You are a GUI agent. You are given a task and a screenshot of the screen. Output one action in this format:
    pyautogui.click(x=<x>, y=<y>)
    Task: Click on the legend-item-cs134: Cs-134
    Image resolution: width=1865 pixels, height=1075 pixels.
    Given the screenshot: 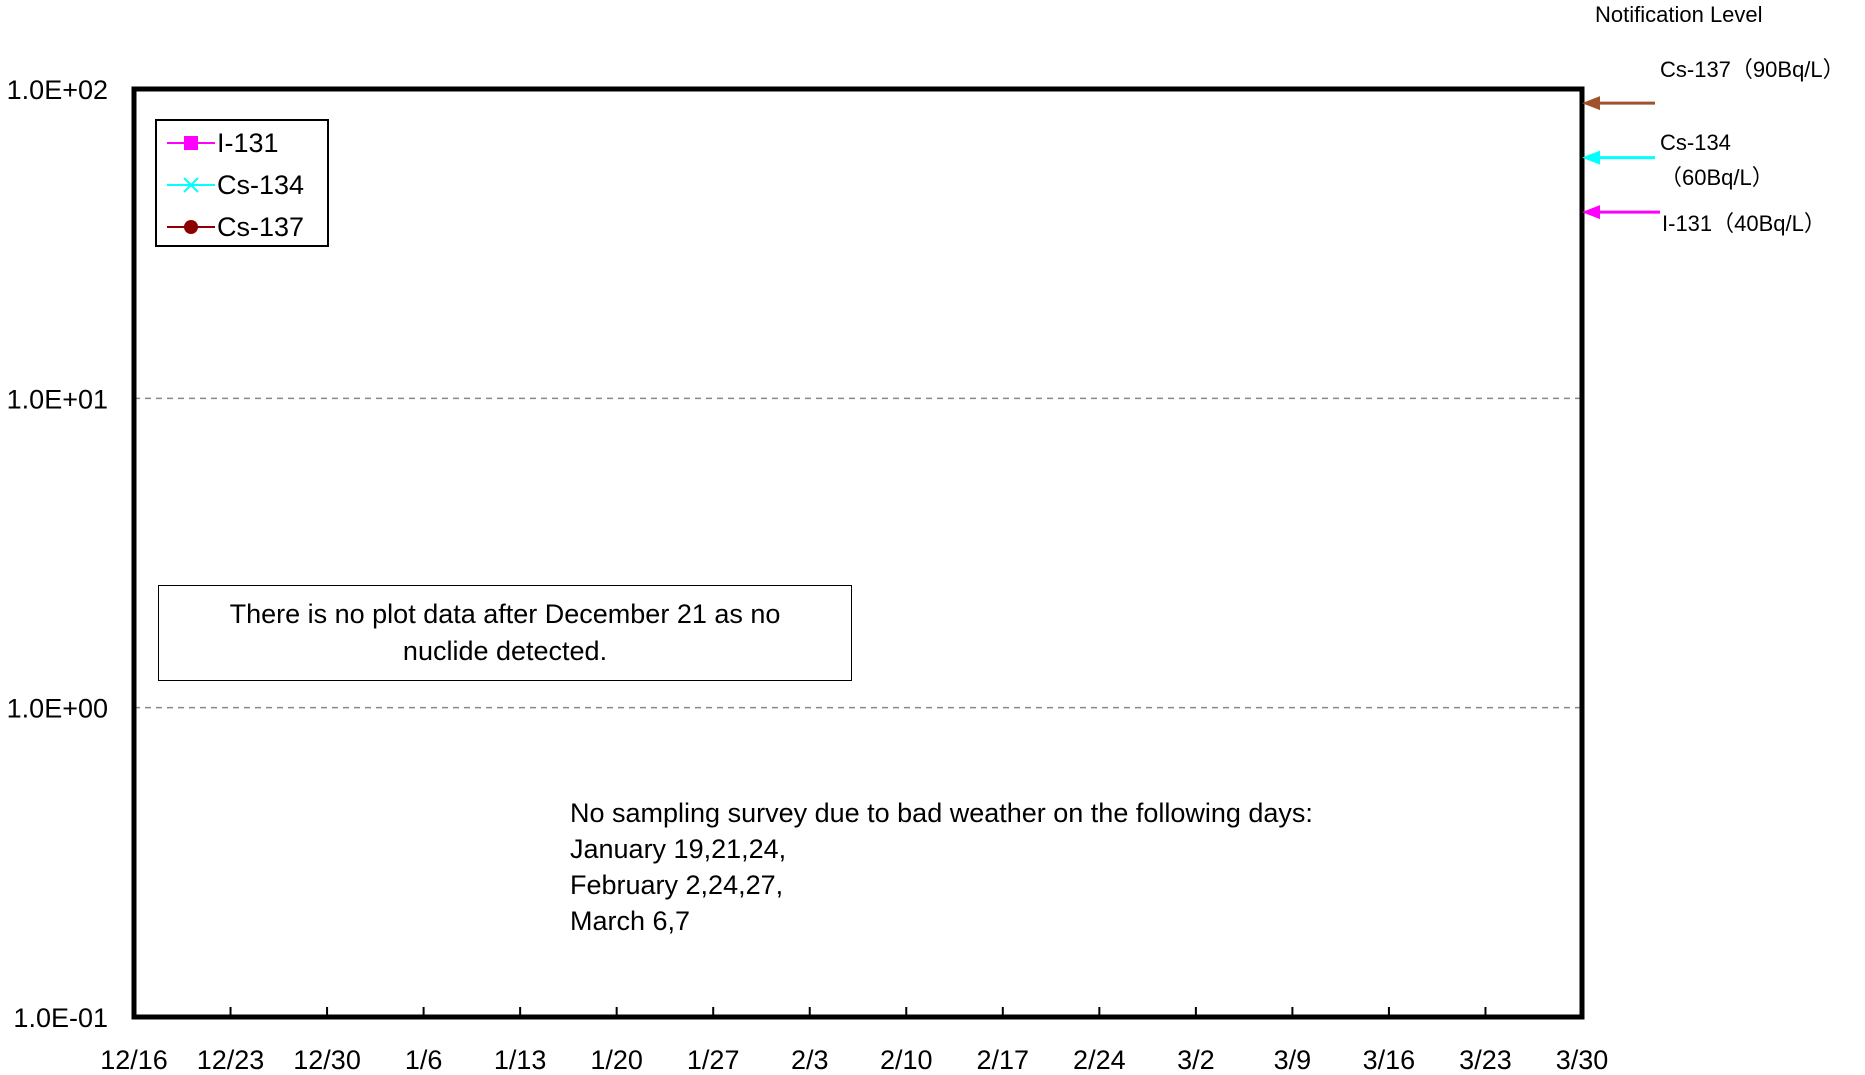 What is the action you would take?
    pyautogui.click(x=235, y=185)
    